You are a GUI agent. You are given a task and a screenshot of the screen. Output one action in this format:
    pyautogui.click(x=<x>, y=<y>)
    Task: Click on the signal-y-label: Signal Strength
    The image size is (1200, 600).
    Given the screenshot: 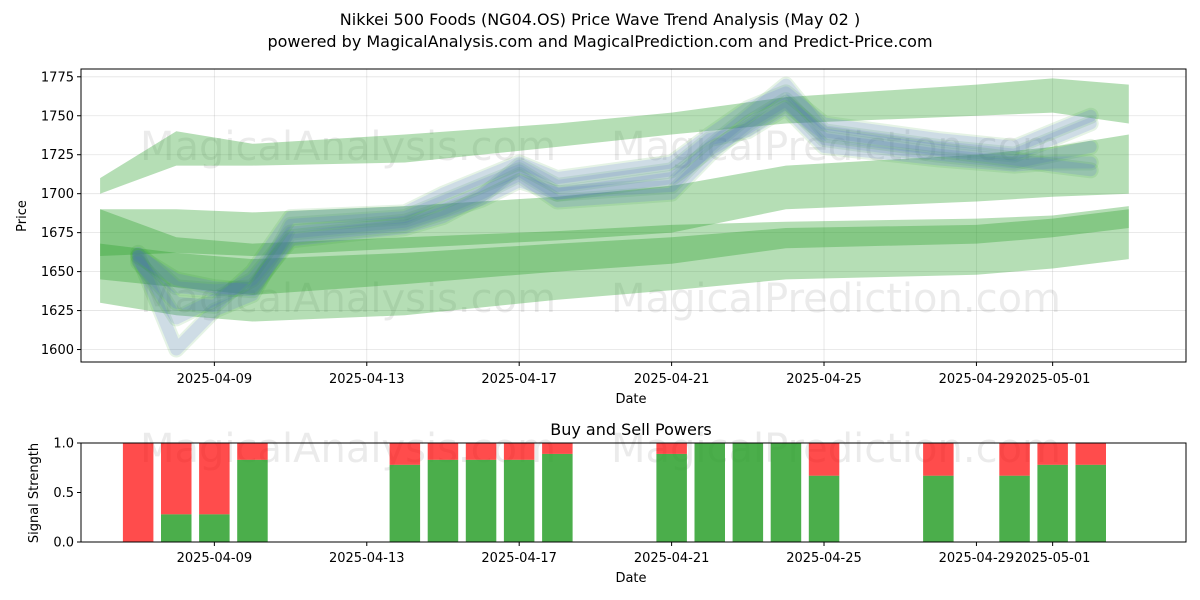 What is the action you would take?
    pyautogui.click(x=34, y=493)
    